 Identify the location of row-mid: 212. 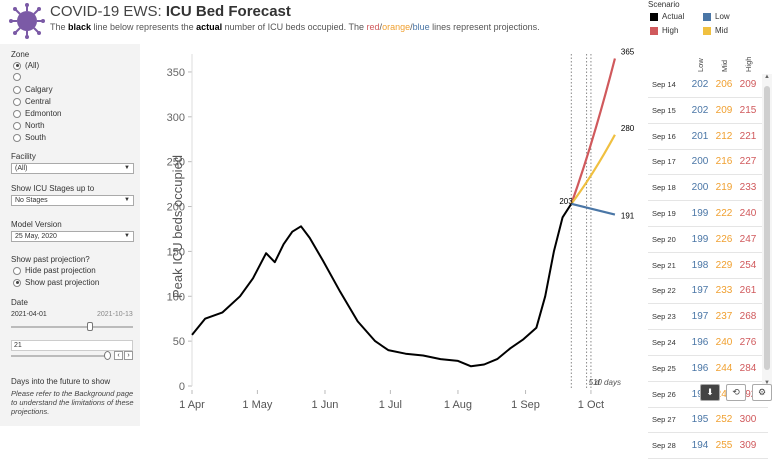
(724, 136).